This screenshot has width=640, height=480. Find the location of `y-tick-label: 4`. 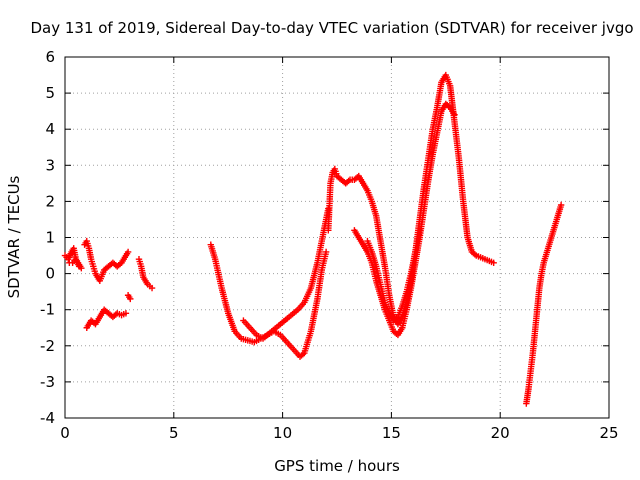

y-tick-label: 4 is located at coordinates (50, 129).